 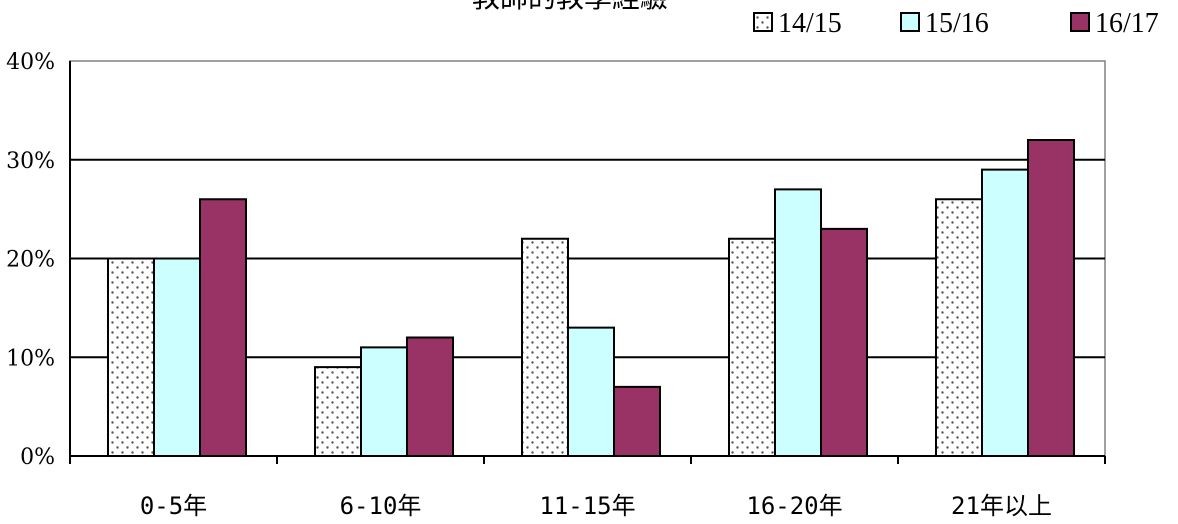 I want to click on y-axis-tick-labels: 0% 10% 20% 30% 40%, so click(x=30, y=260).